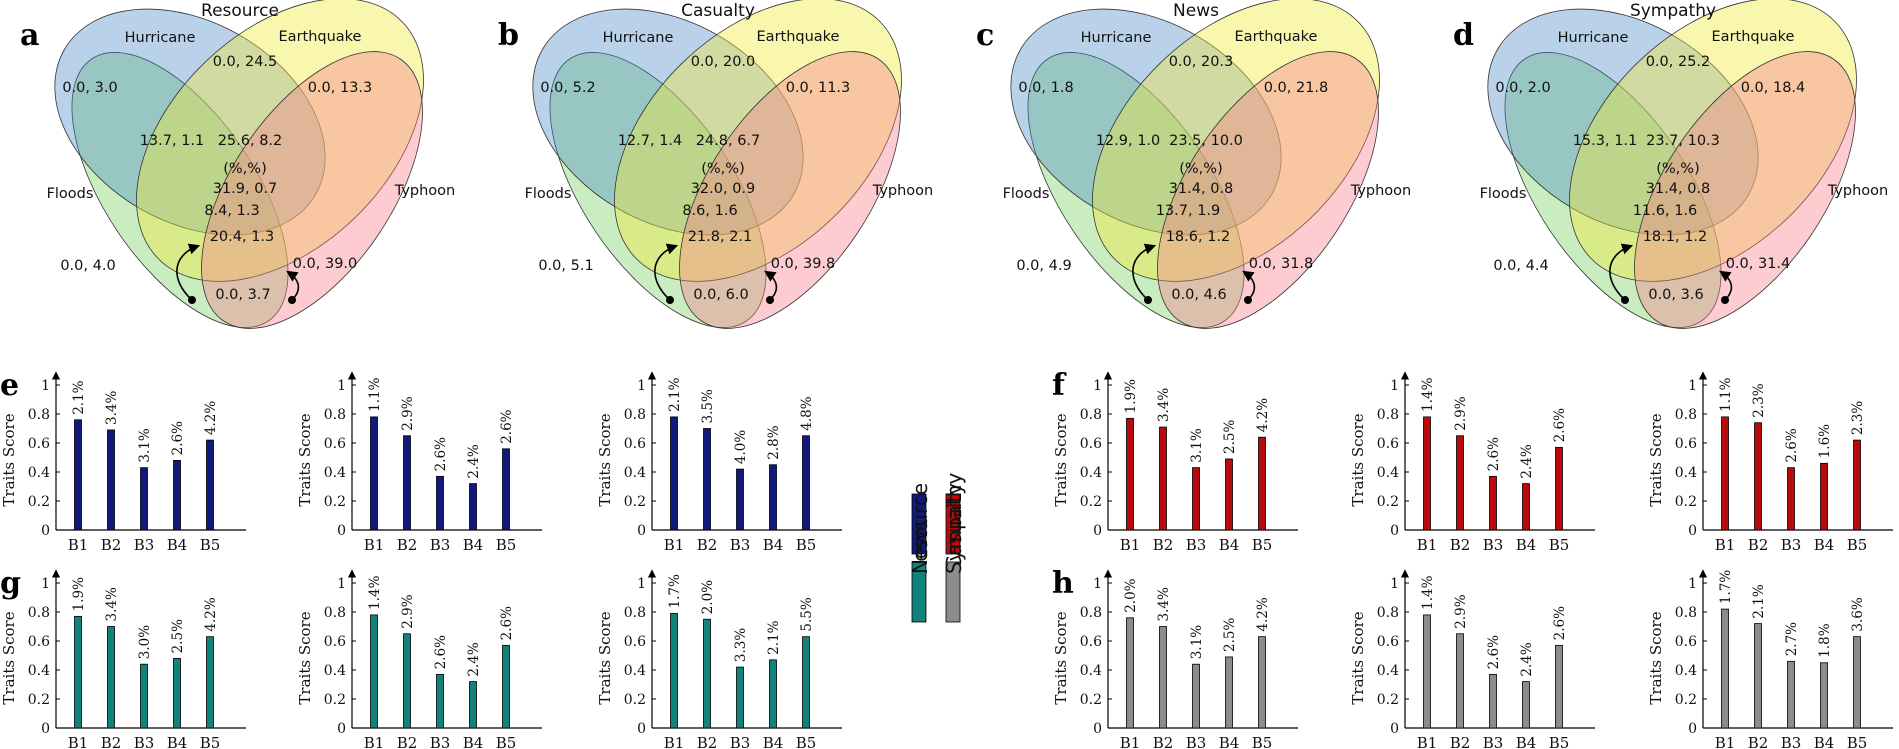 Image resolution: width=1899 pixels, height=749 pixels. I want to click on legend-label-casualty: Casualty, so click(954, 526).